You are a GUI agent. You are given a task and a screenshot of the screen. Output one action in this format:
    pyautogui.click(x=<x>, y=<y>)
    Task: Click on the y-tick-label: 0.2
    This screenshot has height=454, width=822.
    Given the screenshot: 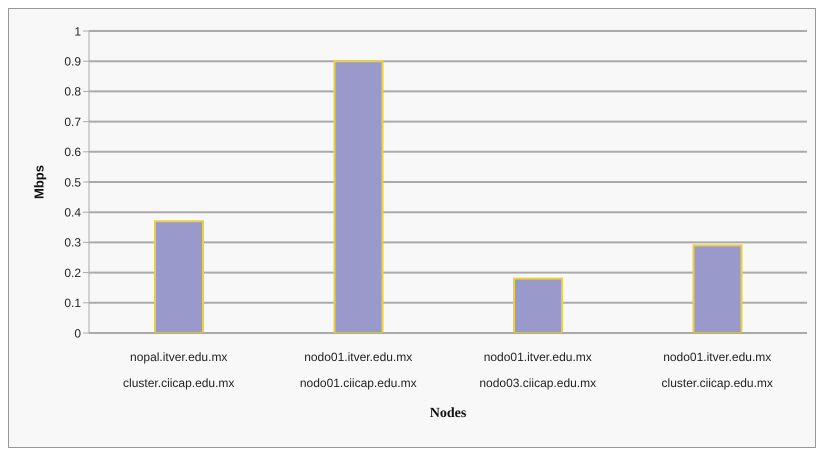 What is the action you would take?
    pyautogui.click(x=73, y=273)
    